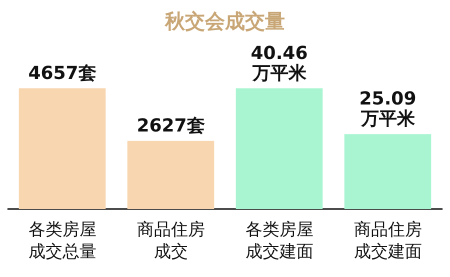  What do you see at coordinates (388, 241) in the screenshot?
I see `x-tick-label: 商品住房成交建面` at bounding box center [388, 241].